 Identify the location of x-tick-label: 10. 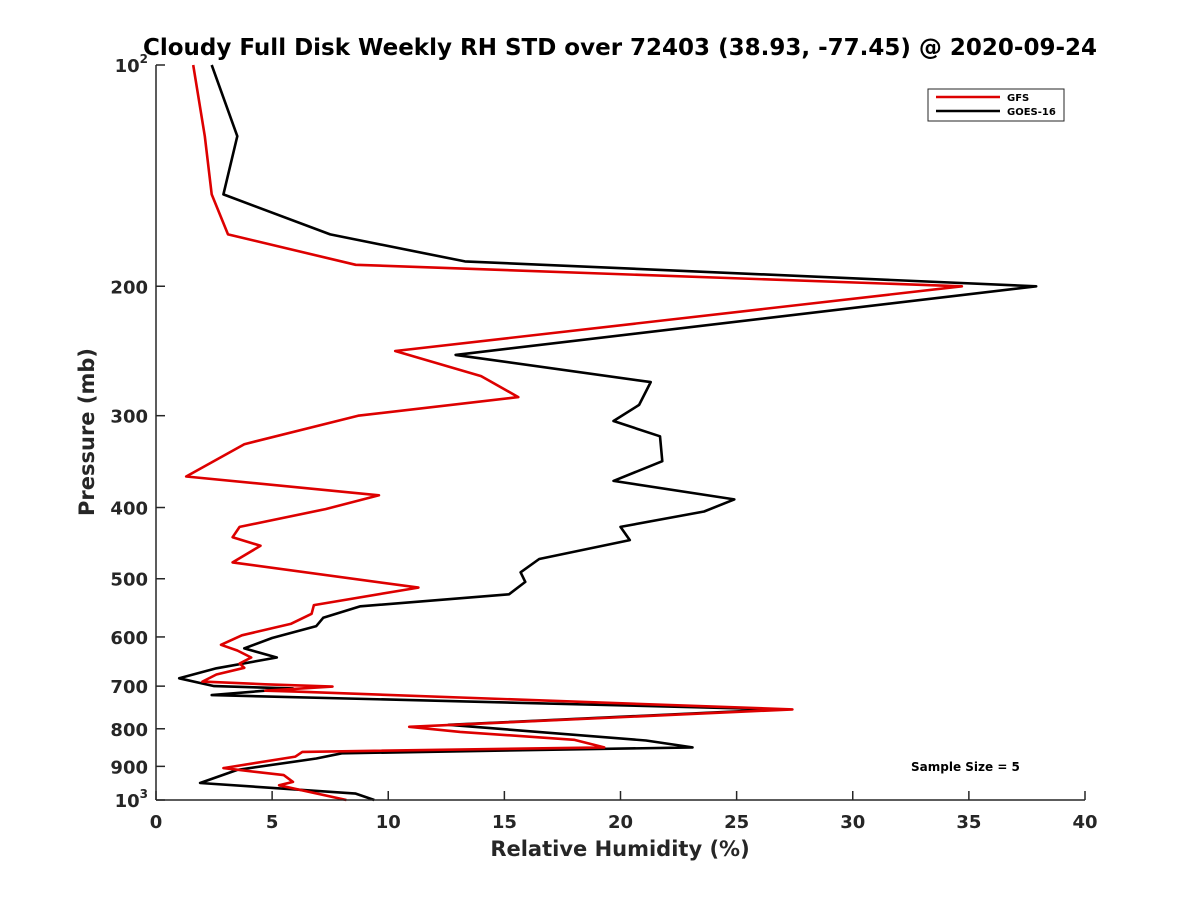
(388, 822).